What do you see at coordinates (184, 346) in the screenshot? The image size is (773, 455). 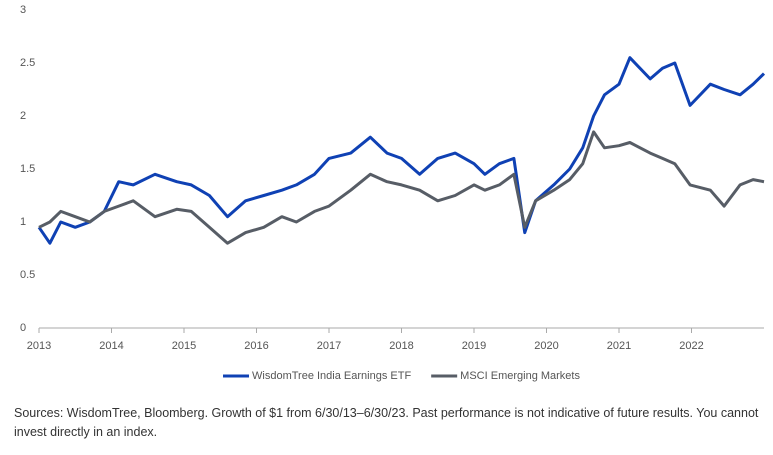 I see `x-tick-label: 2015` at bounding box center [184, 346].